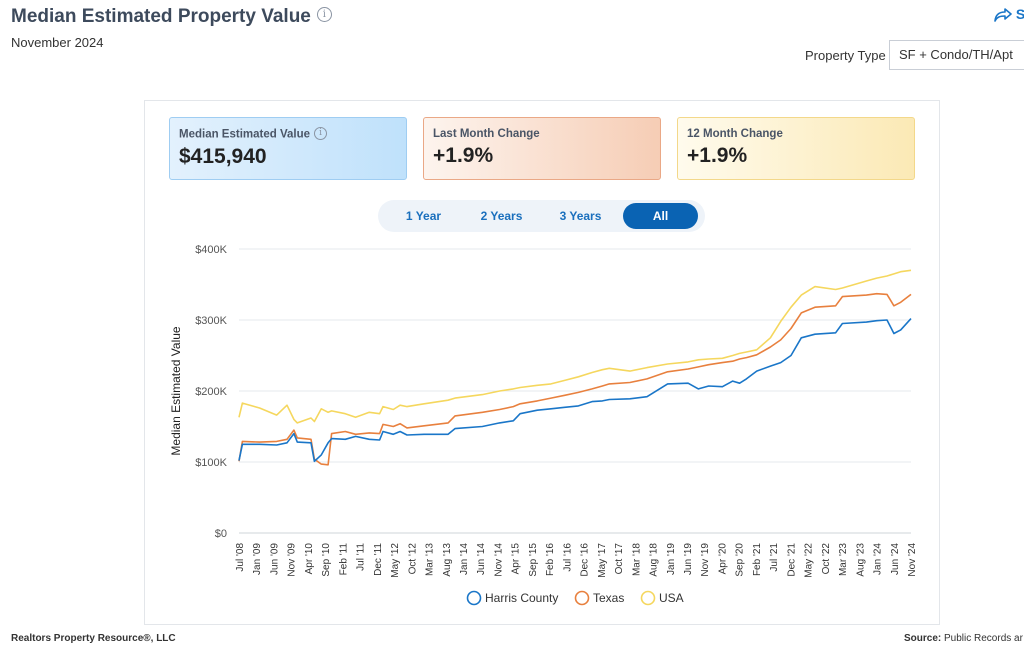  I want to click on series-line-harris-county, so click(575, 390).